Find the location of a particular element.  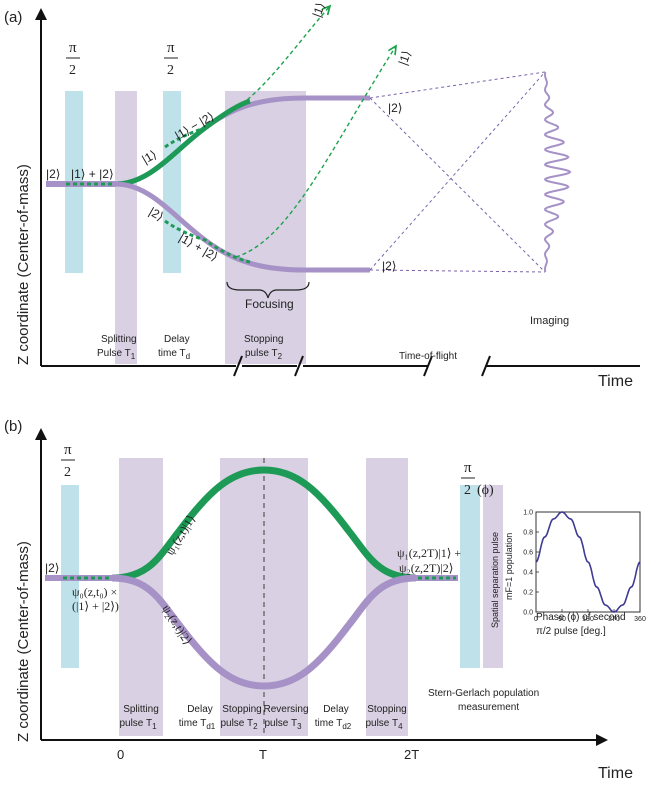

inset-points is located at coordinates (588, 562).